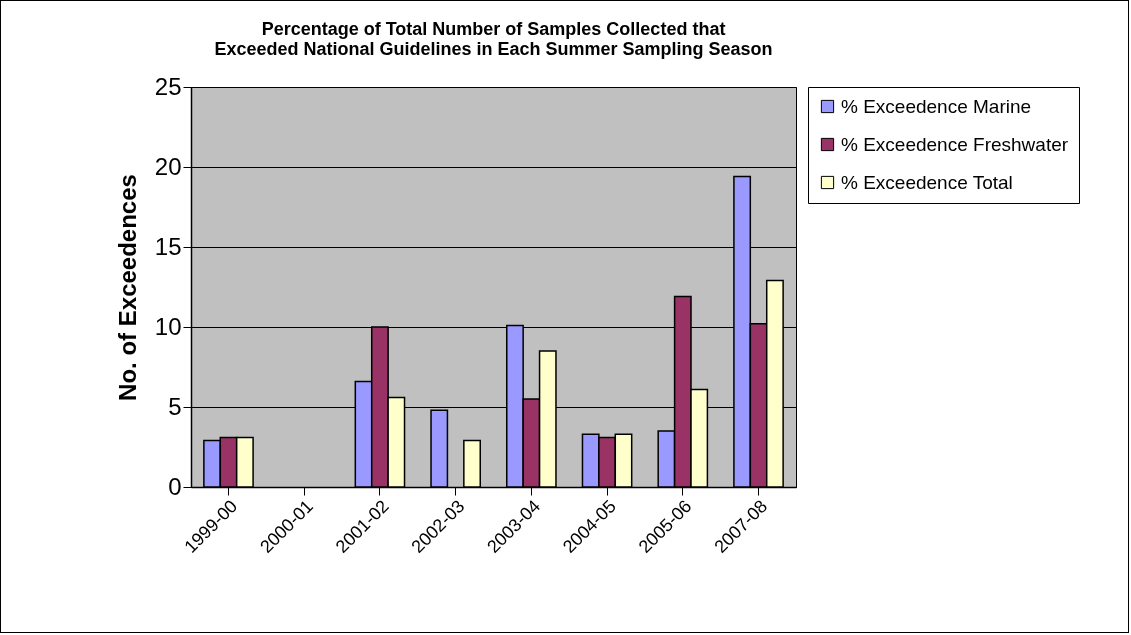 The width and height of the screenshot is (1131, 635). What do you see at coordinates (168, 326) in the screenshot?
I see `y-tick-label: 10` at bounding box center [168, 326].